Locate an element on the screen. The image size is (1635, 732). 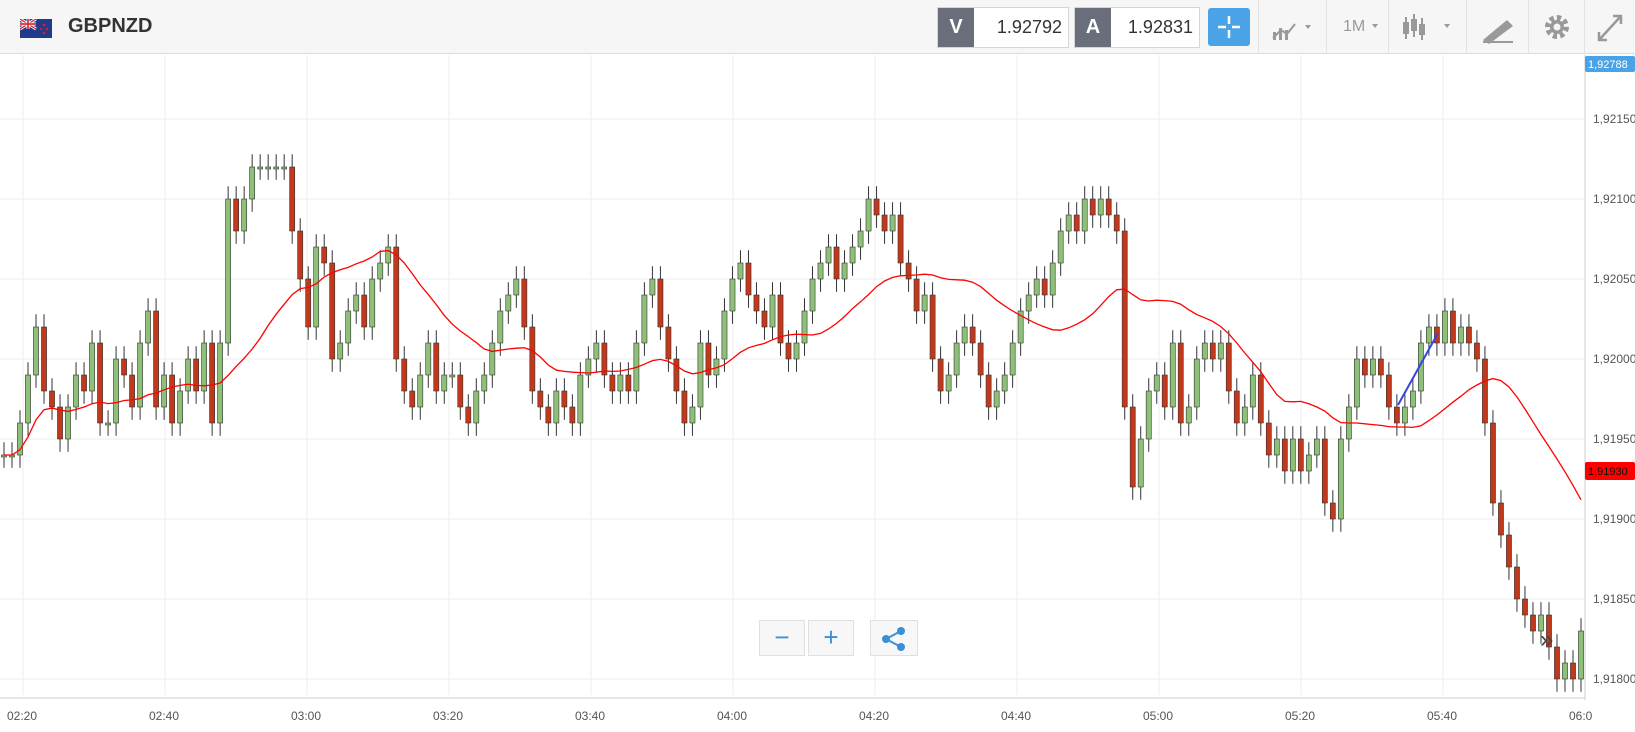
share-button is located at coordinates (894, 638).